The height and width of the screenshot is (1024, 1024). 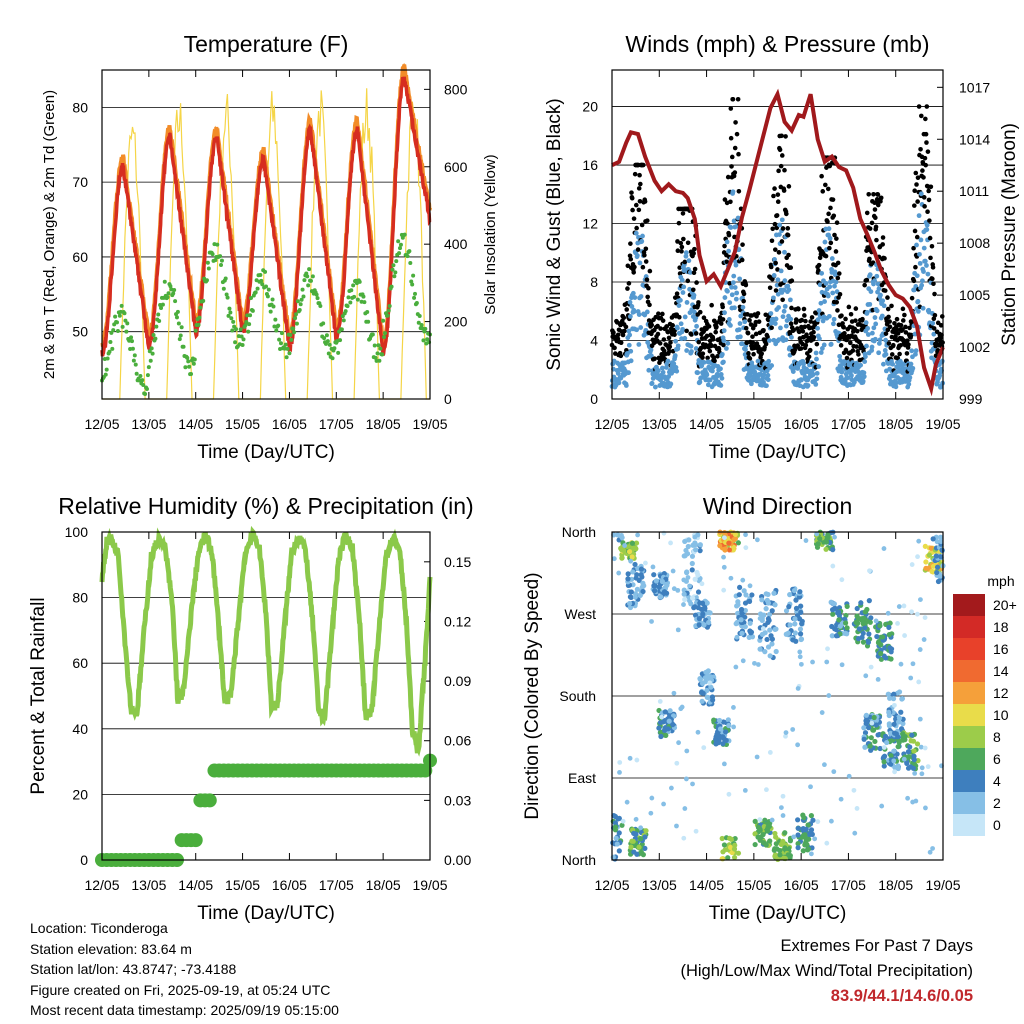 I want to click on plot-frame, so click(x=266, y=696).